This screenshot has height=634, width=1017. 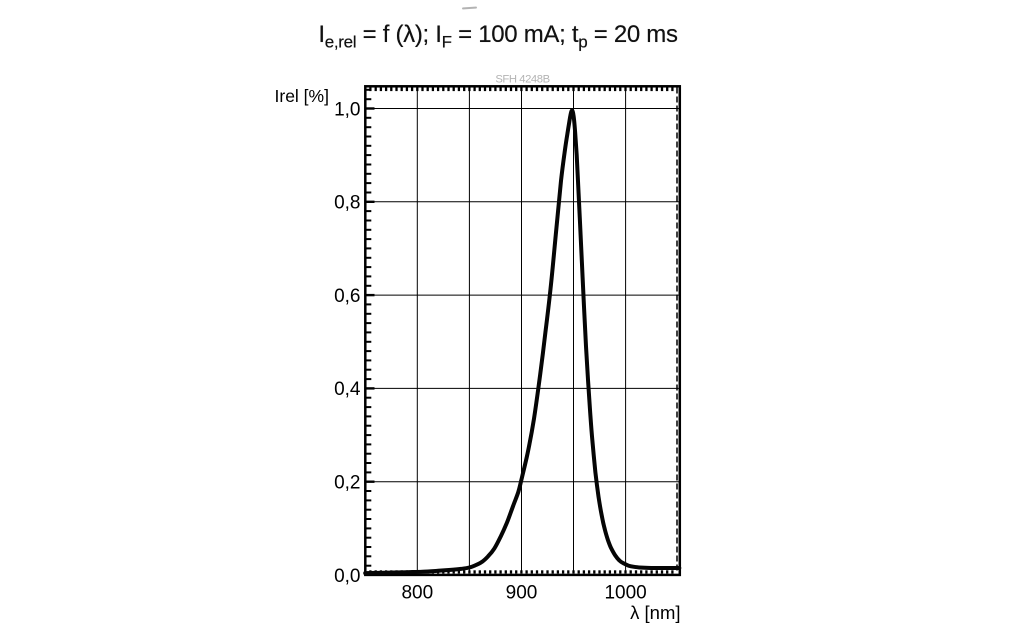 I want to click on svg-text: λ [nm], so click(x=655, y=612).